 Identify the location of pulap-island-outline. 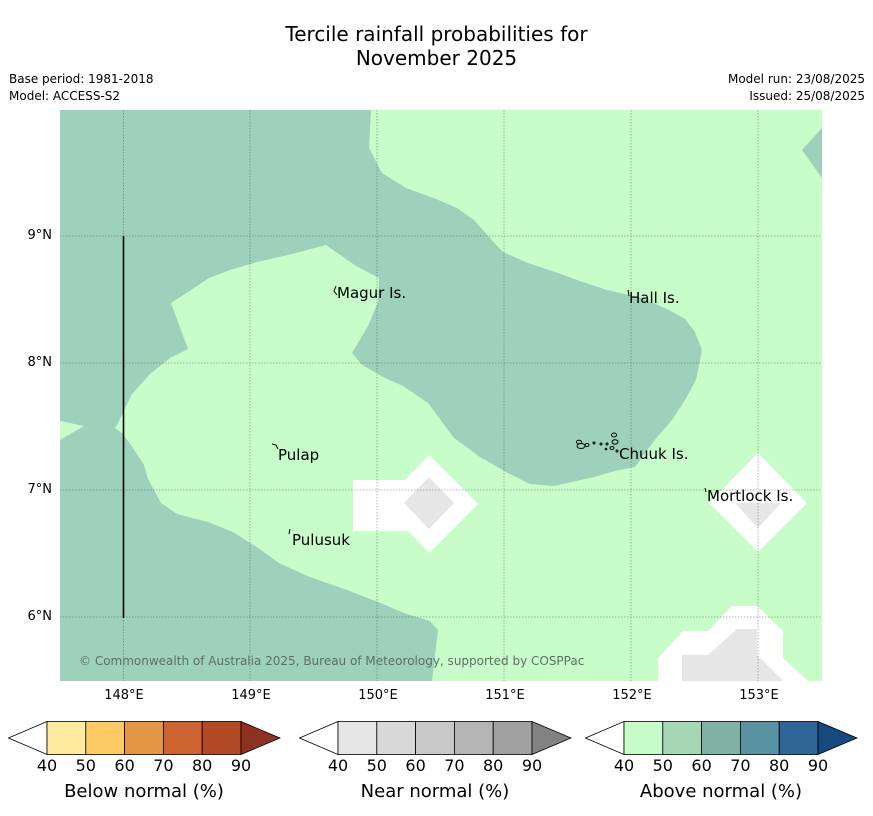
(275, 446).